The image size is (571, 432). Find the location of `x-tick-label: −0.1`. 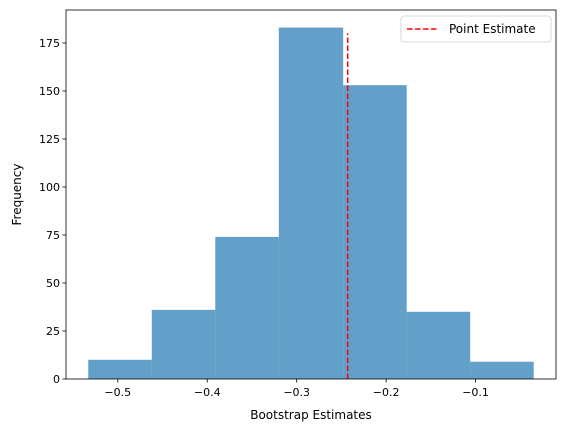

x-tick-label: −0.1 is located at coordinates (475, 392).